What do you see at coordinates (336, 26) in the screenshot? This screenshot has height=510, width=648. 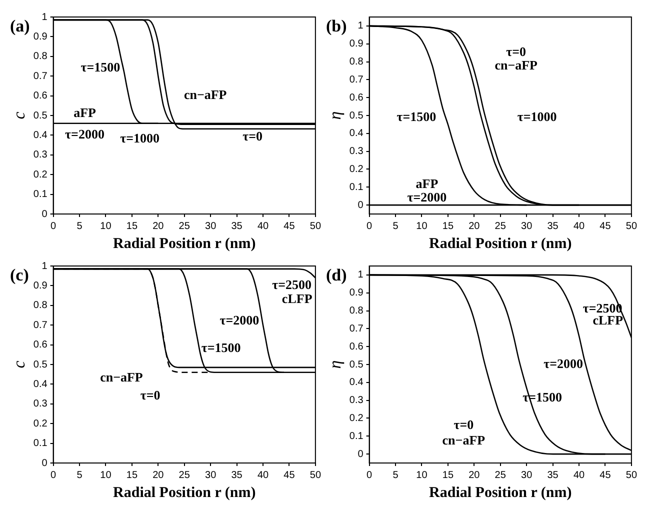 I see `chart-title: (b)` at bounding box center [336, 26].